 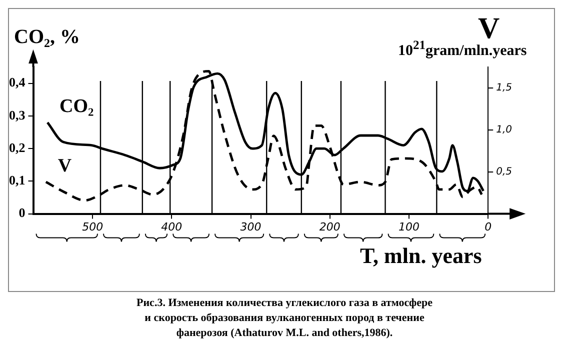 I want to click on y-tick-label: 0,2, so click(x=17, y=147).